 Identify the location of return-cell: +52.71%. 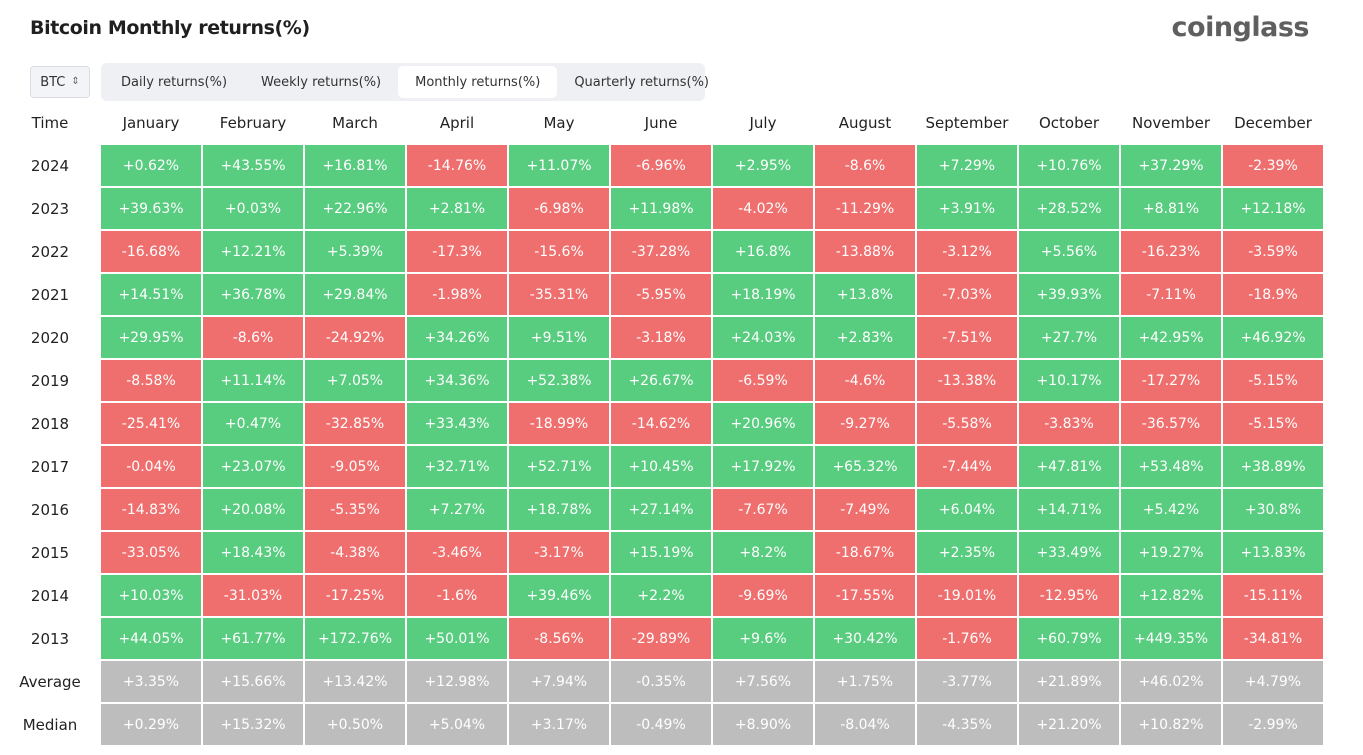
(559, 466).